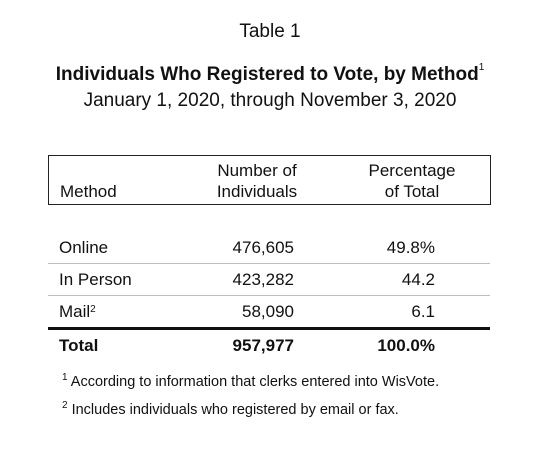 The height and width of the screenshot is (453, 540). What do you see at coordinates (65, 405) in the screenshot?
I see `footnote-marker: 2` at bounding box center [65, 405].